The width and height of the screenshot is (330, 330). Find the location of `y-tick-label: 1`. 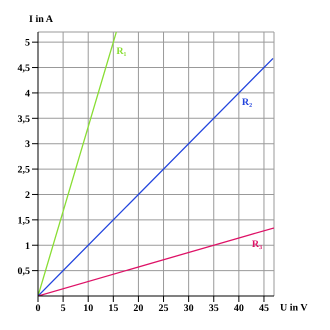

y-tick-label: 1 is located at coordinates (27, 246).